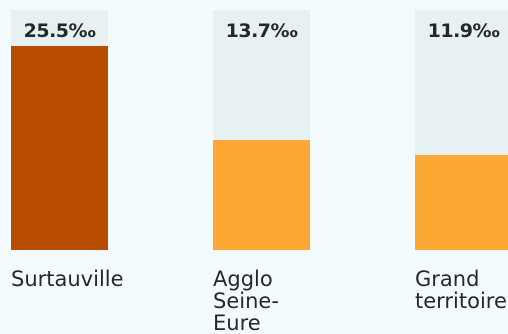  Describe the element at coordinates (261, 31) in the screenshot. I see `value-label-agglo-seine-eure: 13.7‰` at that location.